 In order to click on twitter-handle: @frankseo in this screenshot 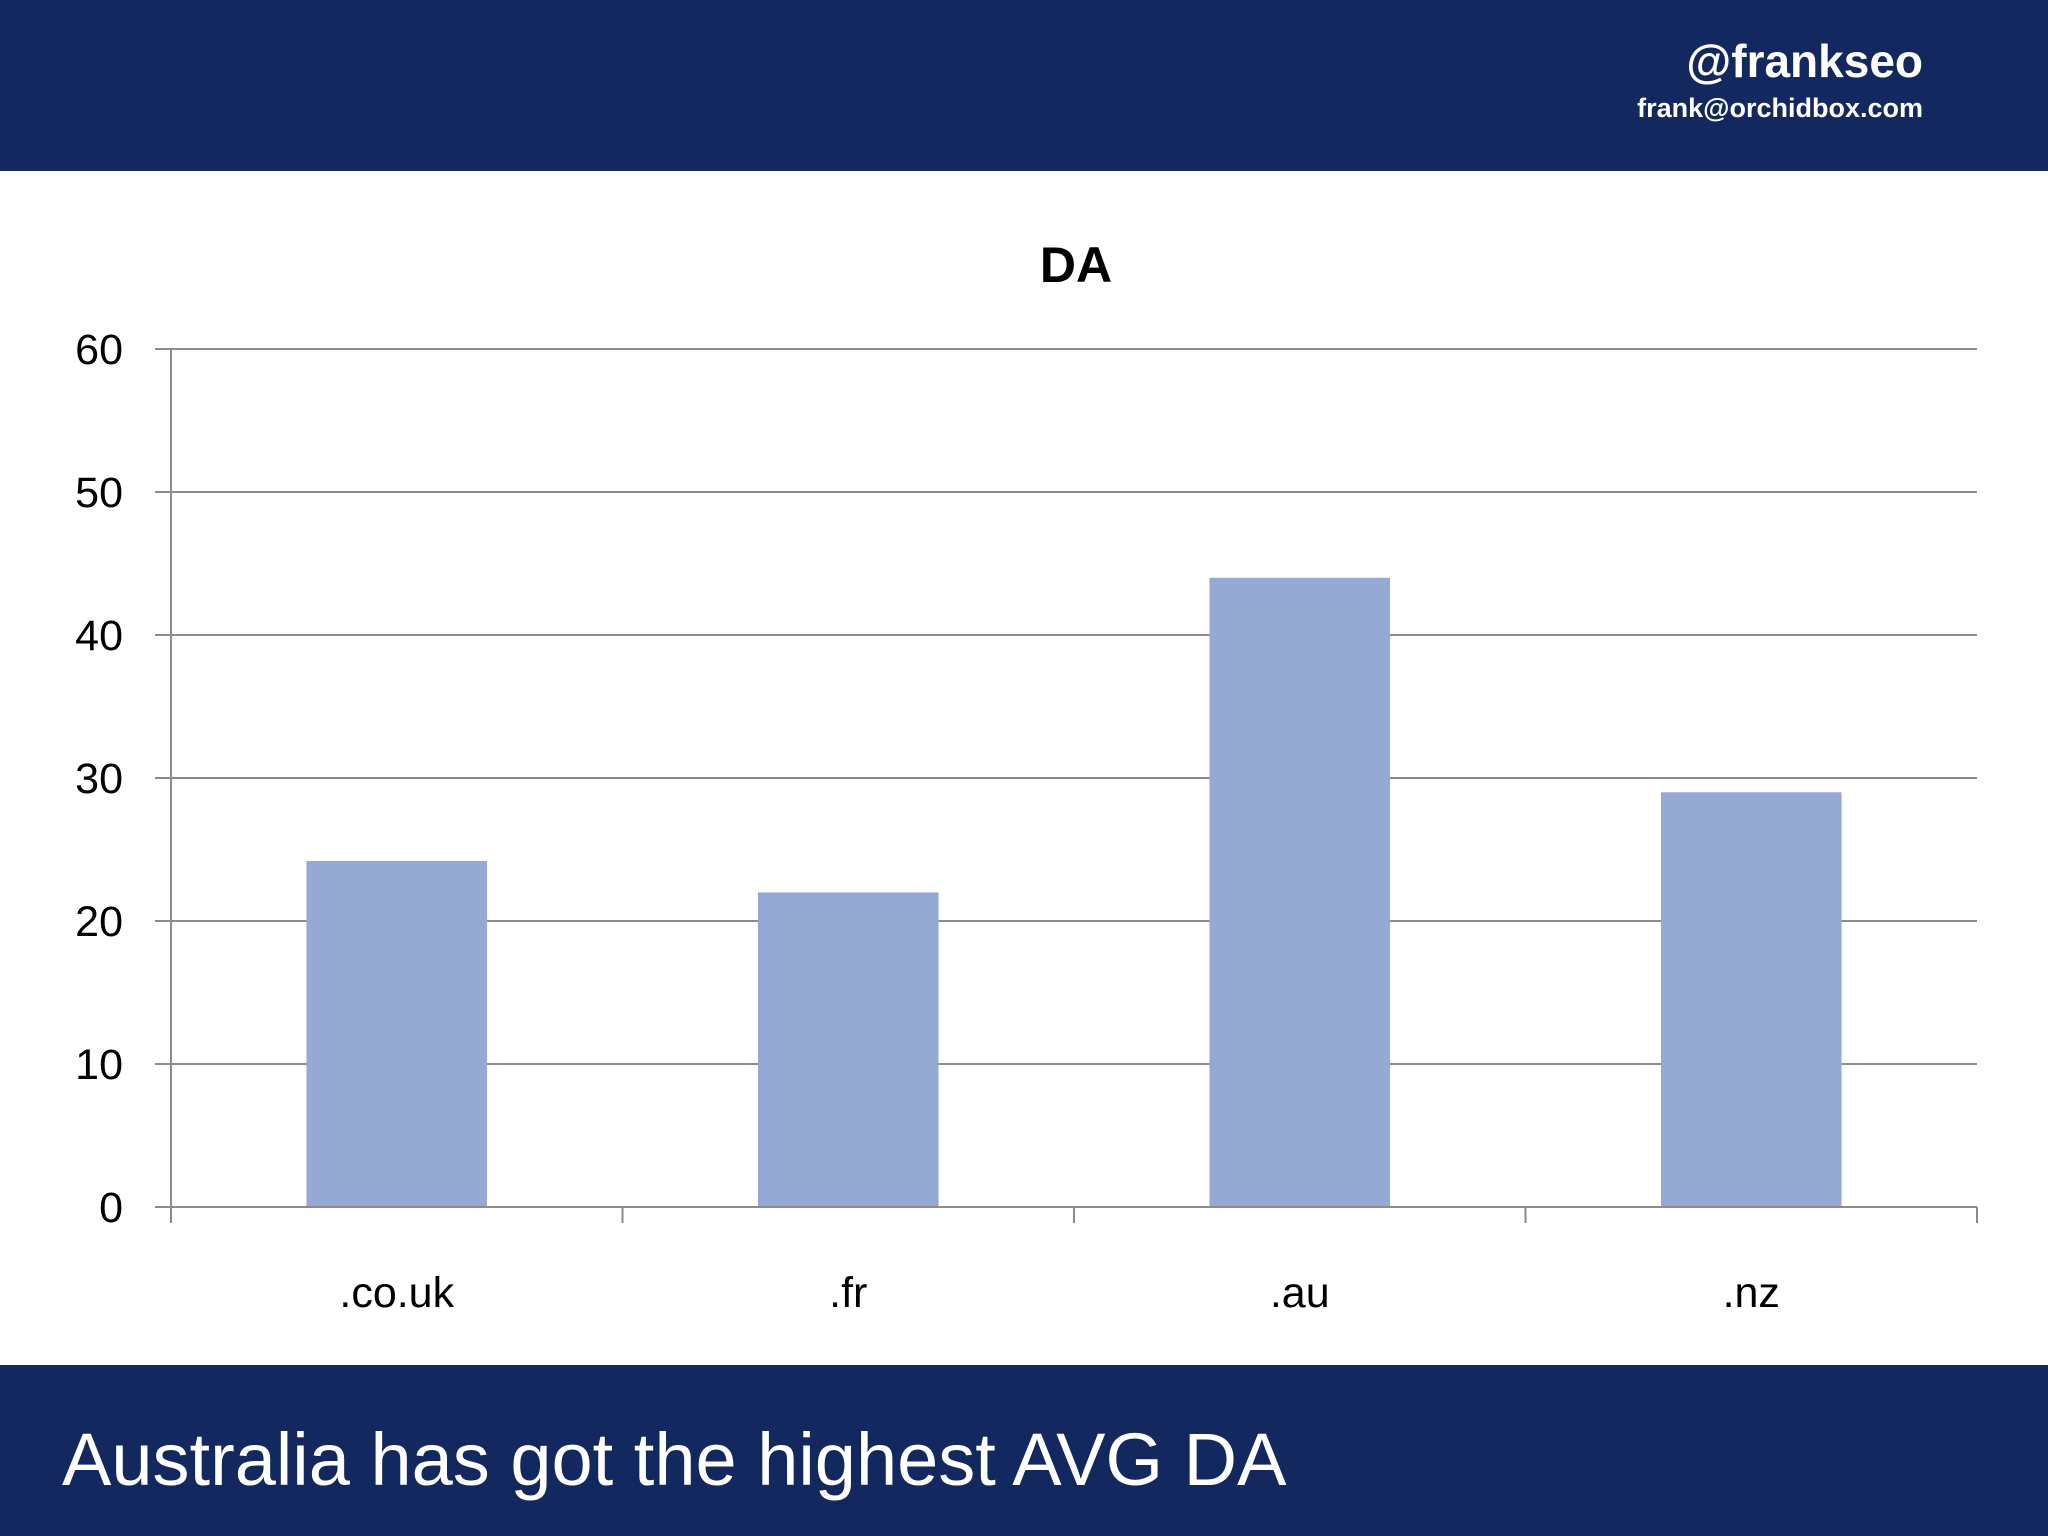, I will do `click(1804, 61)`.